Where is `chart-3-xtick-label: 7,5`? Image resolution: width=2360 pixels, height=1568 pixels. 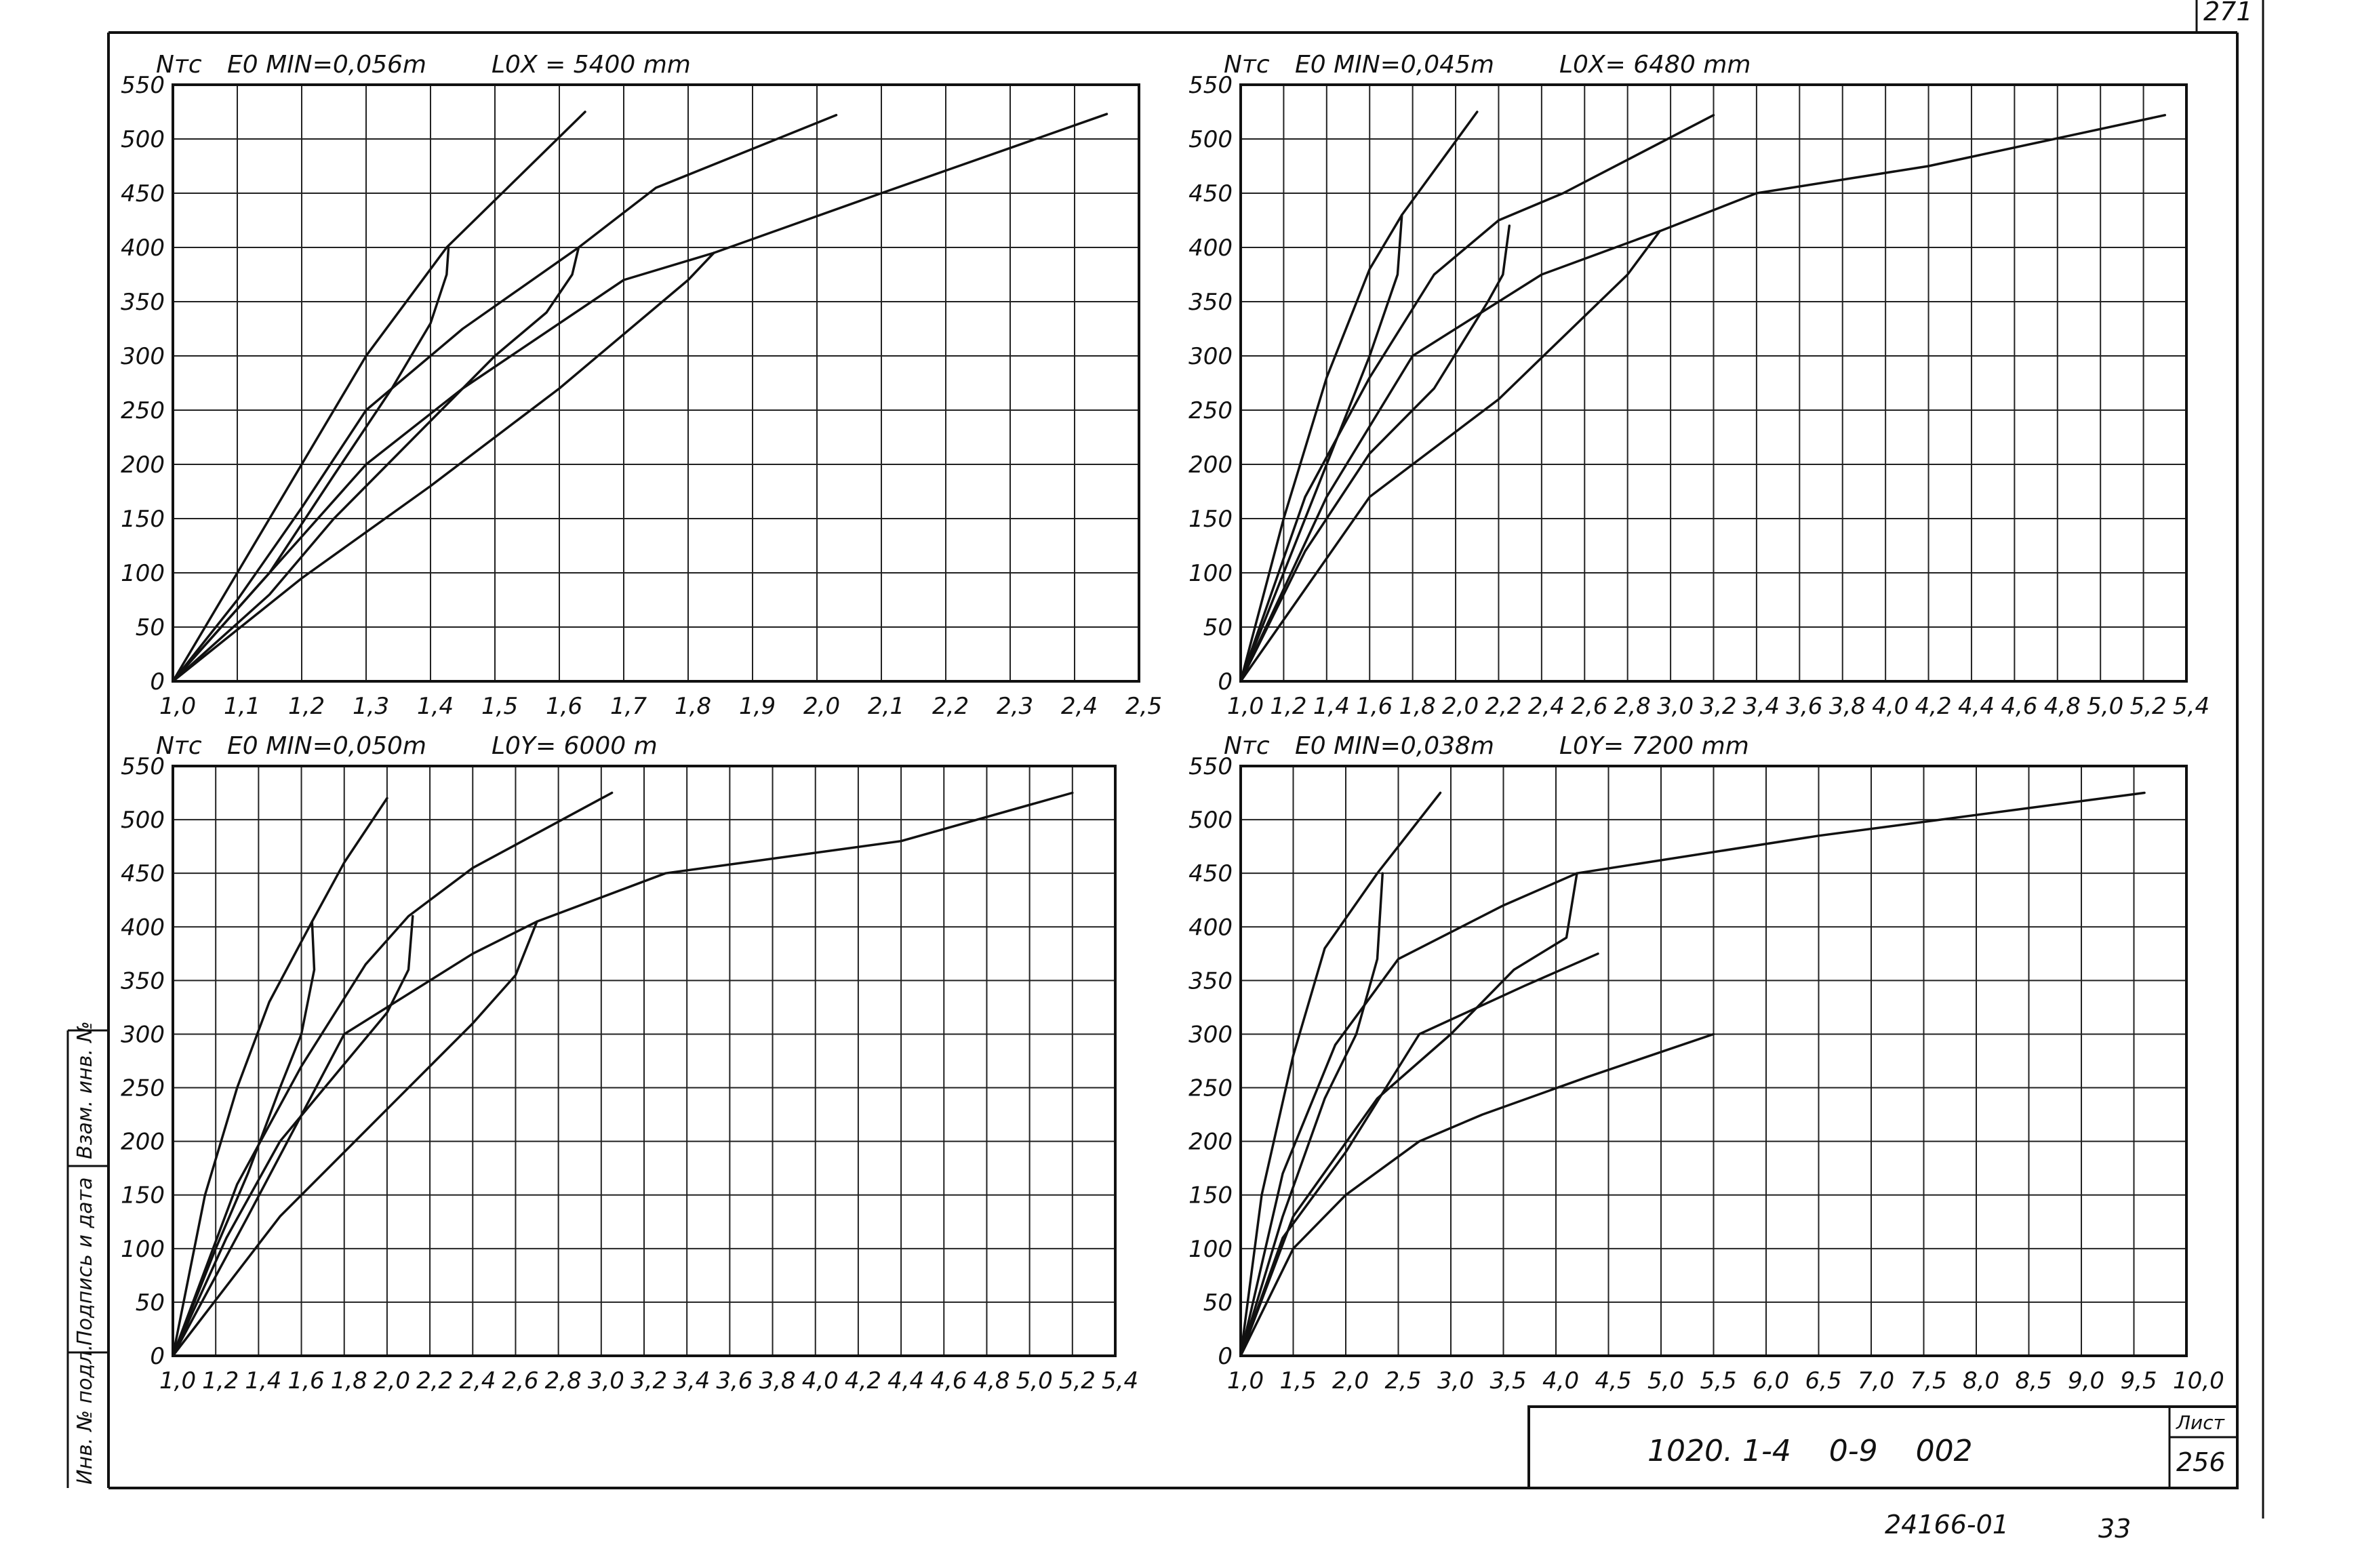 chart-3-xtick-label: 7,5 is located at coordinates (1929, 1381).